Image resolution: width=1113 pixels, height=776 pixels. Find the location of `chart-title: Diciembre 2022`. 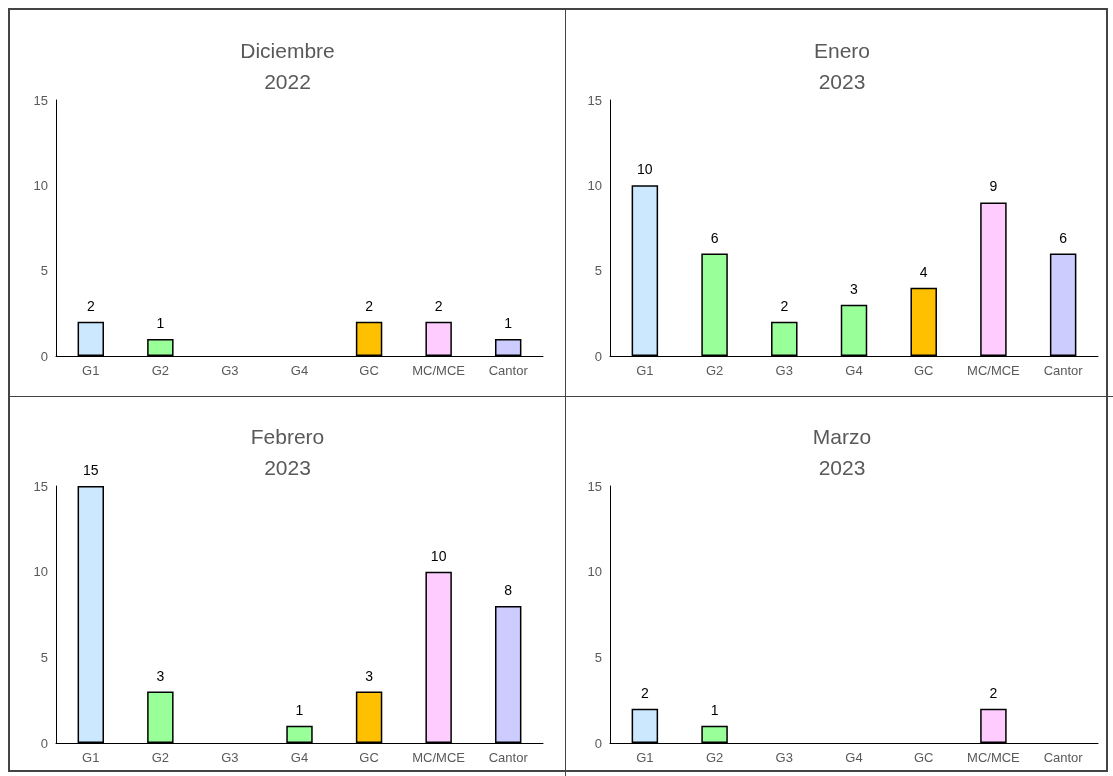

chart-title: Diciembre 2022 is located at coordinates (287, 66).